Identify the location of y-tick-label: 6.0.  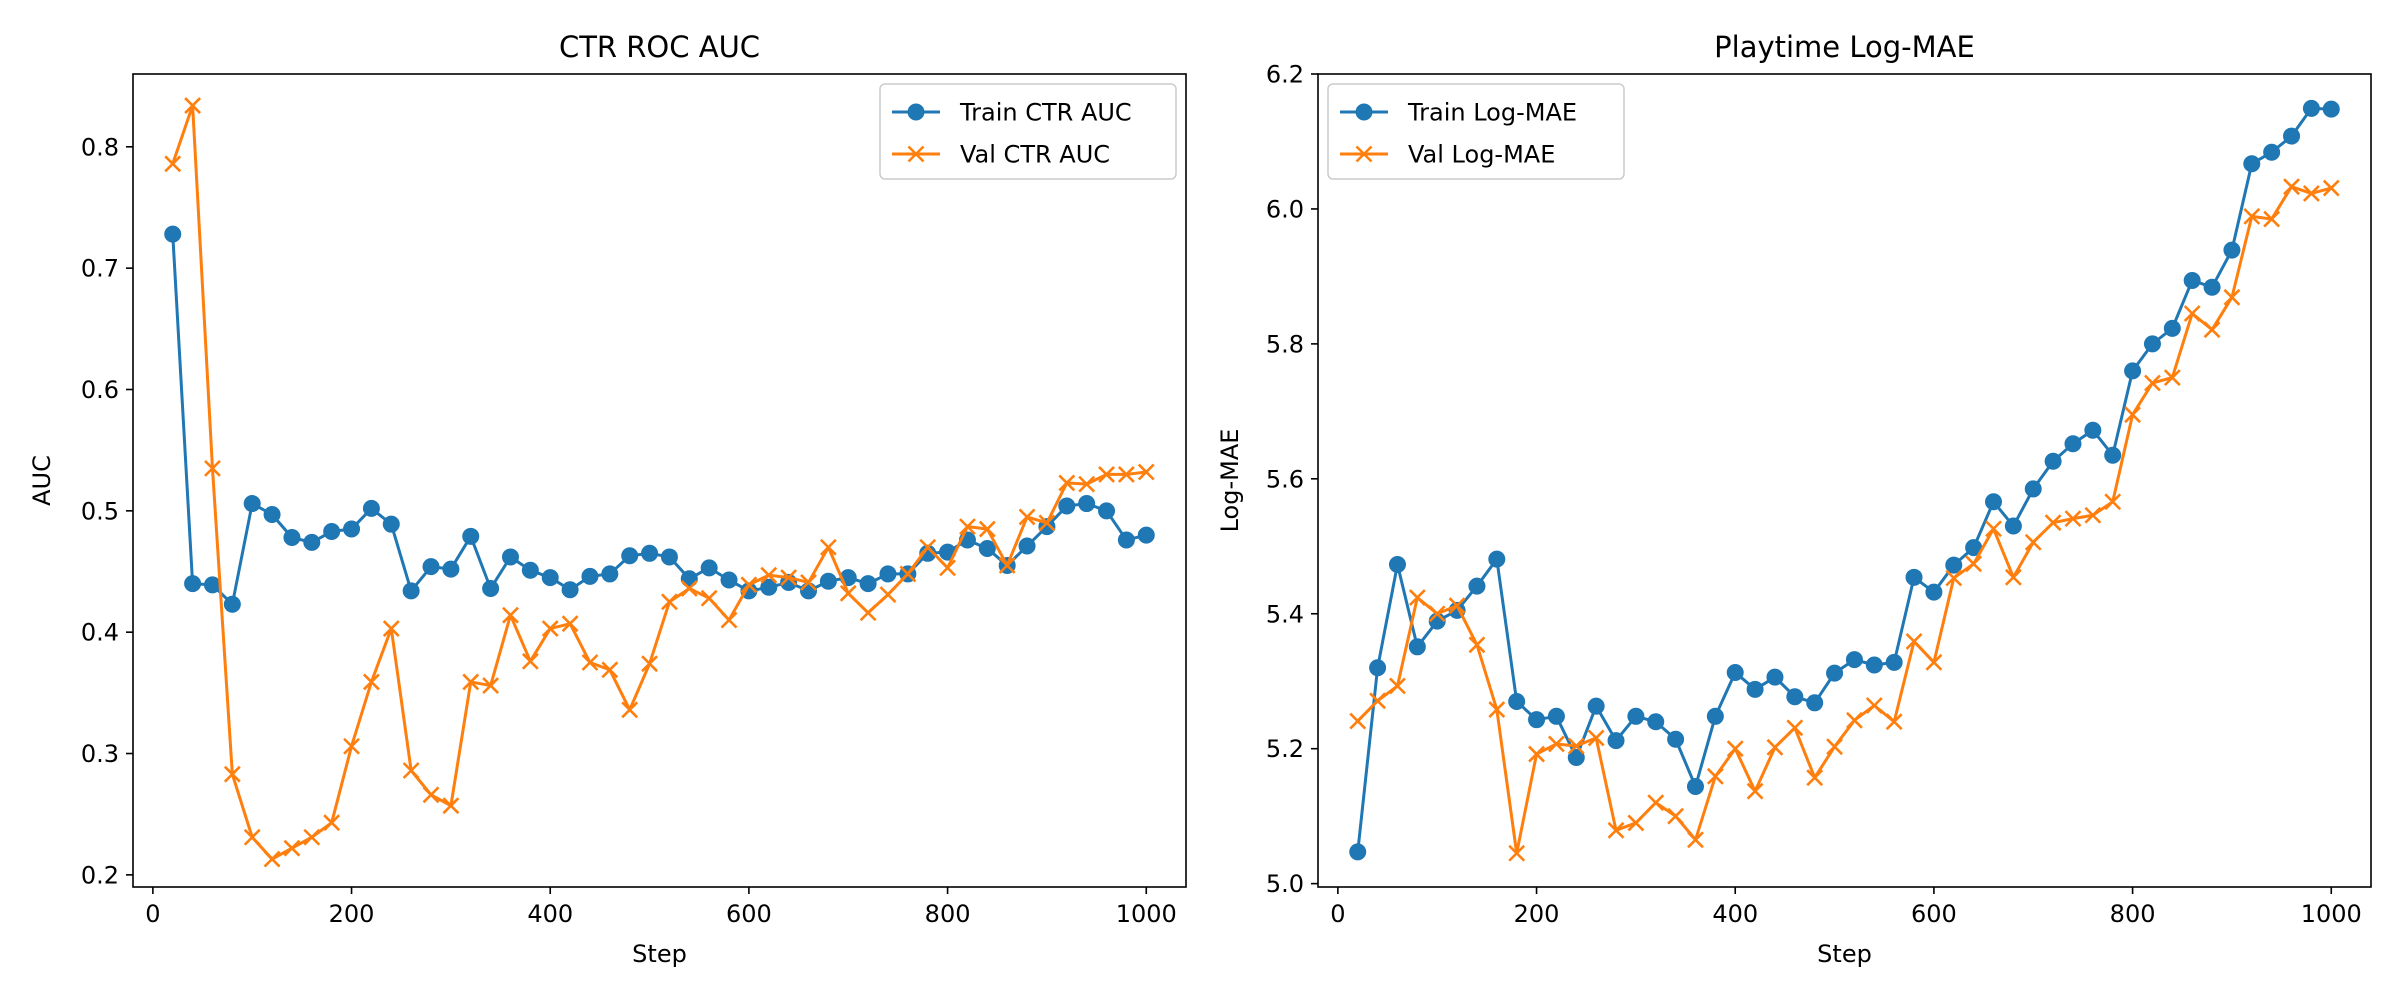
(1285, 209).